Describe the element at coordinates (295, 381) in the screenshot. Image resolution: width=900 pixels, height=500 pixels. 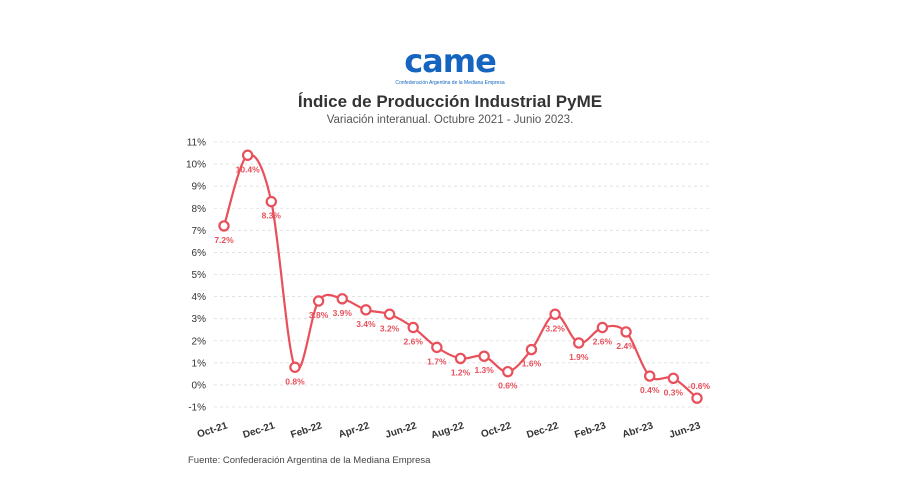
I see `data-label: 0.8%` at that location.